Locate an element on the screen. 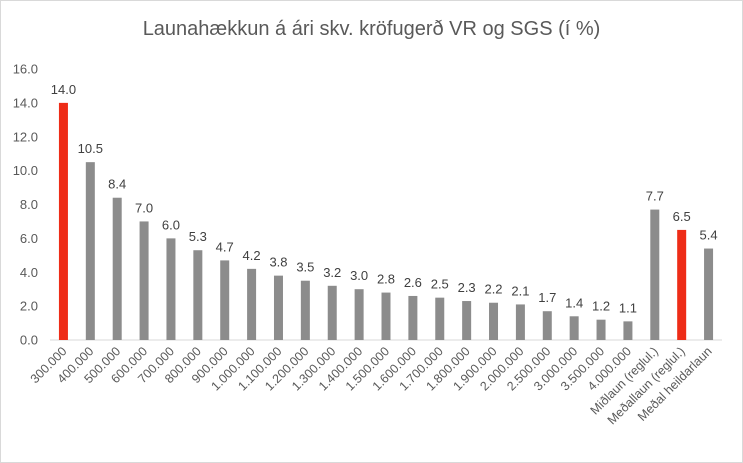 This screenshot has width=743, height=463. y-tick-label: 0.0 is located at coordinates (29, 340).